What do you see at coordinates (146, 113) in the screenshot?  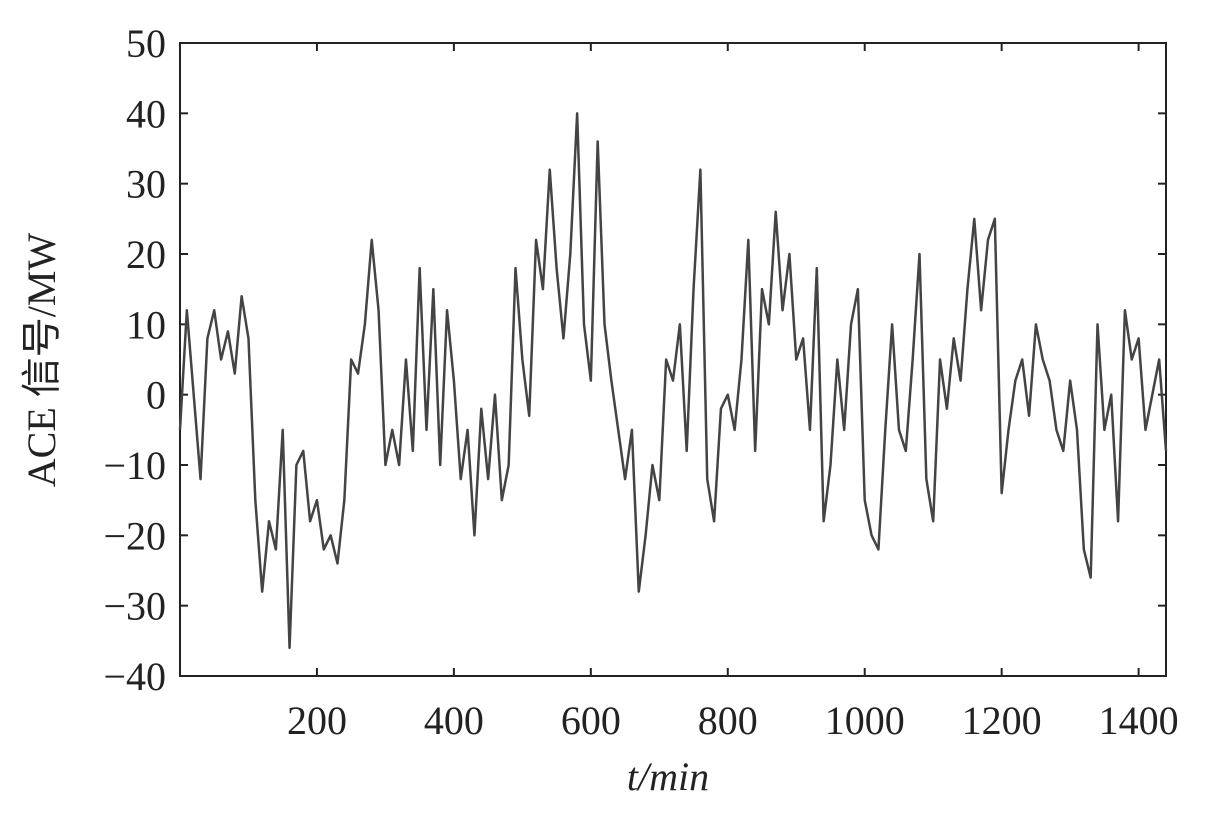 I see `y-tick-label: 40` at bounding box center [146, 113].